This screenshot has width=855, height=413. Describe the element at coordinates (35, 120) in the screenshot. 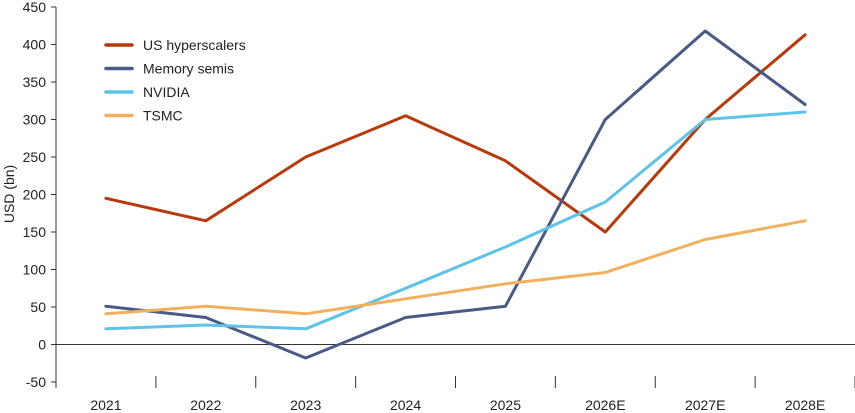

I see `y-tick-label: 300` at that location.